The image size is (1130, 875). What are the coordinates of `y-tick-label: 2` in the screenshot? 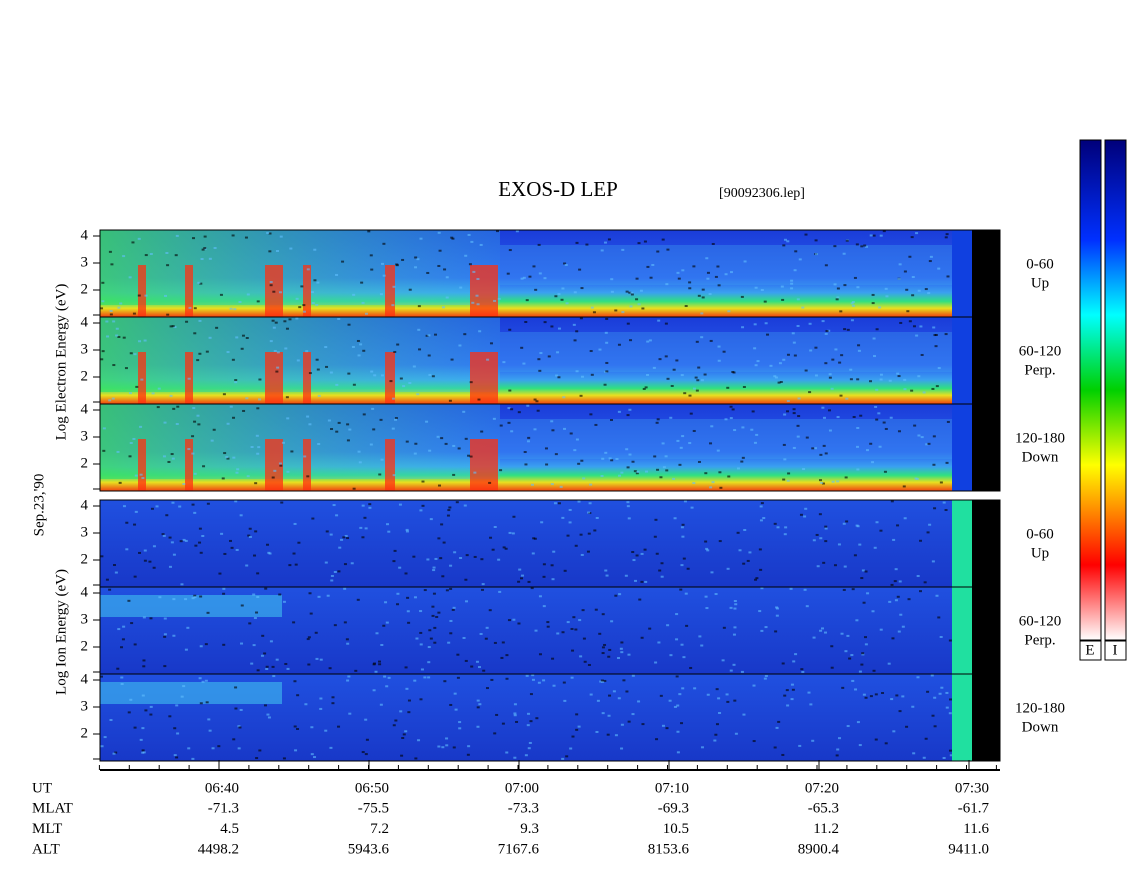 It's located at (85, 733).